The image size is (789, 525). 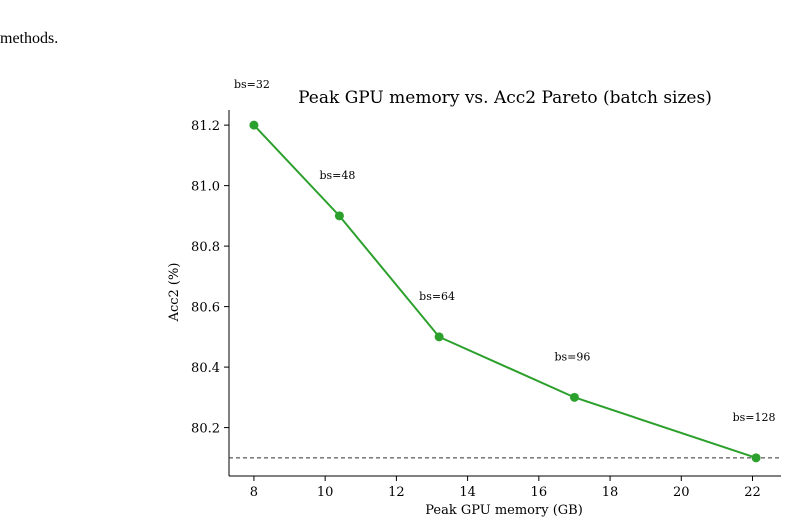 What do you see at coordinates (539, 492) in the screenshot?
I see `x-tick-label: 16` at bounding box center [539, 492].